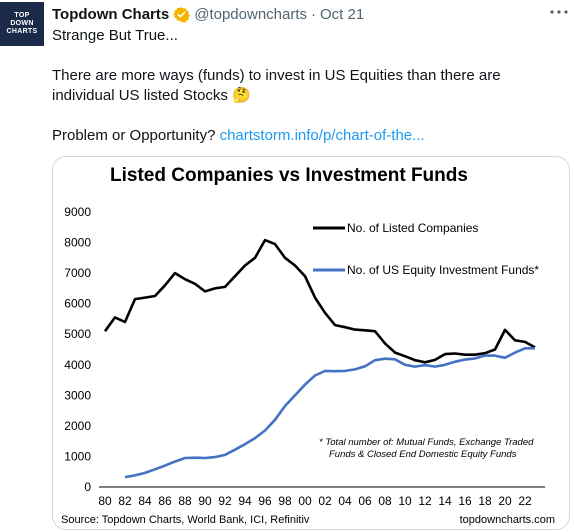 This screenshot has height=532, width=574. Describe the element at coordinates (305, 501) in the screenshot. I see `x-tick-label: 00` at that location.